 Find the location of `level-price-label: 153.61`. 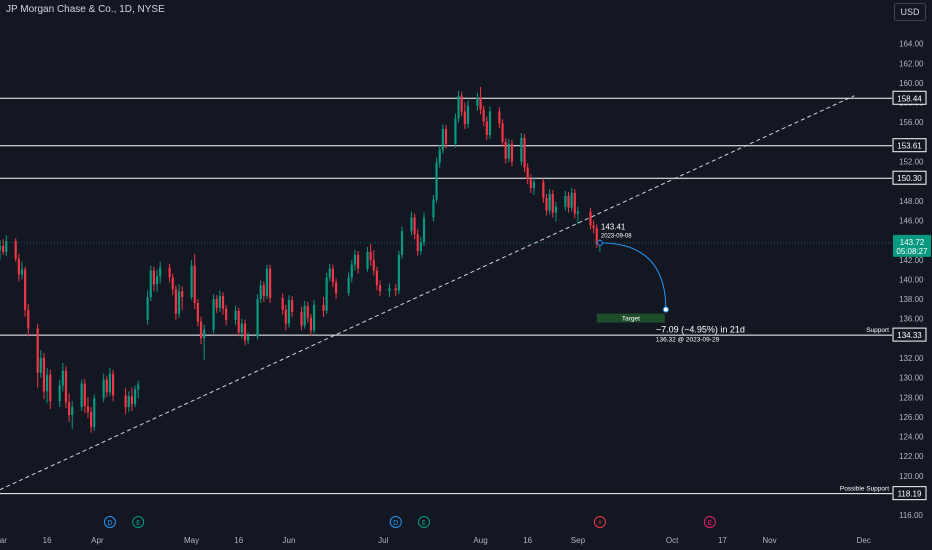

level-price-label: 153.61 is located at coordinates (909, 146).